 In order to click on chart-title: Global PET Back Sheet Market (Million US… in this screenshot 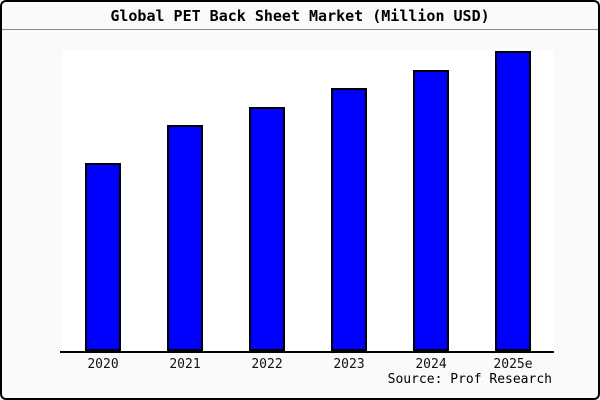, I will do `click(300, 16)`.